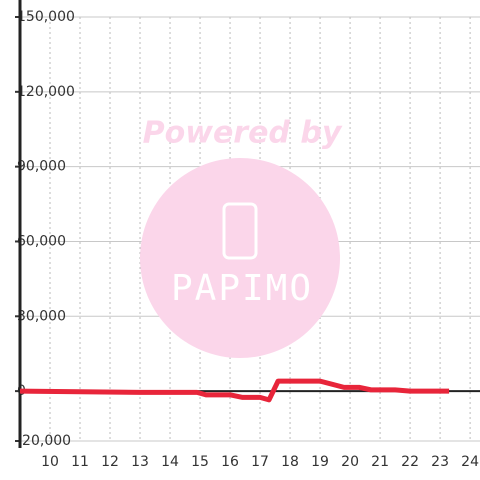  Describe the element at coordinates (41, 167) in the screenshot. I see `y-tick-label: 90,000` at that location.